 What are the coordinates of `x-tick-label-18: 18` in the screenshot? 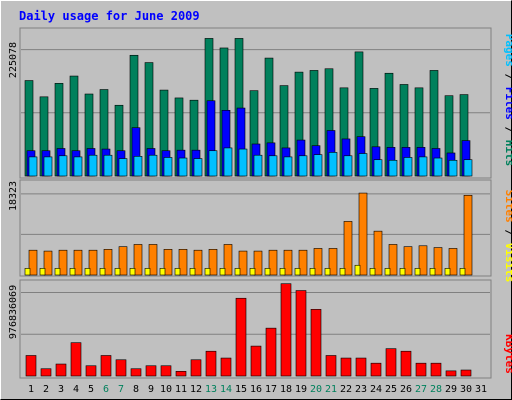 It's located at (286, 389).